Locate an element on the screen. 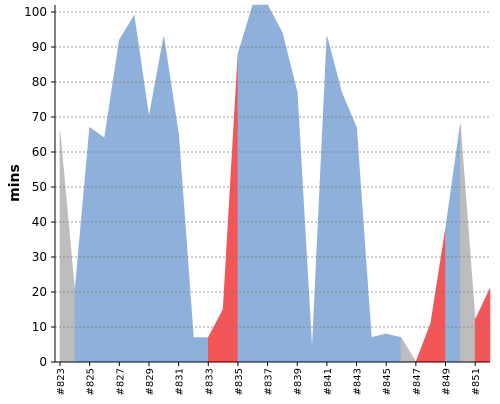 The width and height of the screenshot is (500, 404). y-tick-label-50: 50 is located at coordinates (39, 187).